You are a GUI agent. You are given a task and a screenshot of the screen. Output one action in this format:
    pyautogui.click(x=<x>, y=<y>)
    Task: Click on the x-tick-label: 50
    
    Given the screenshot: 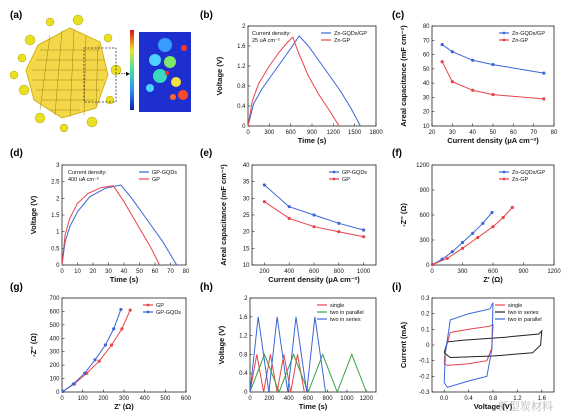 What is the action you would take?
    pyautogui.click(x=493, y=133)
    